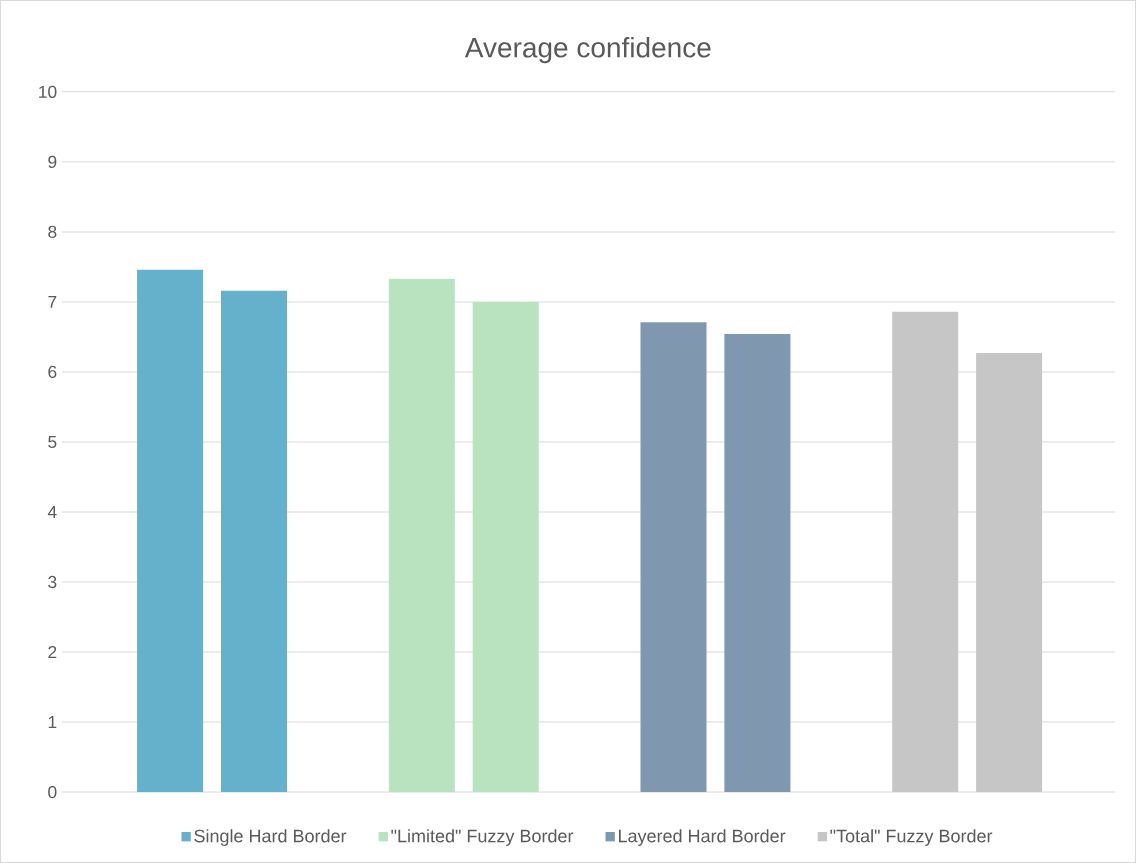 The image size is (1136, 863). Describe the element at coordinates (270, 837) in the screenshot. I see `legend-label: Single Hard Border` at that location.